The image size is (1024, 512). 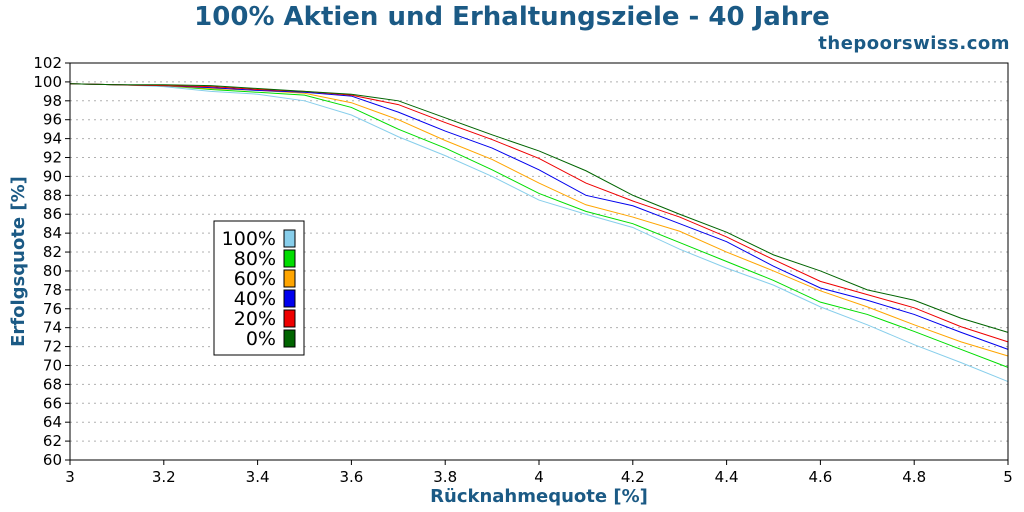 What do you see at coordinates (52, 214) in the screenshot?
I see `y-tick-label: 86` at bounding box center [52, 214].